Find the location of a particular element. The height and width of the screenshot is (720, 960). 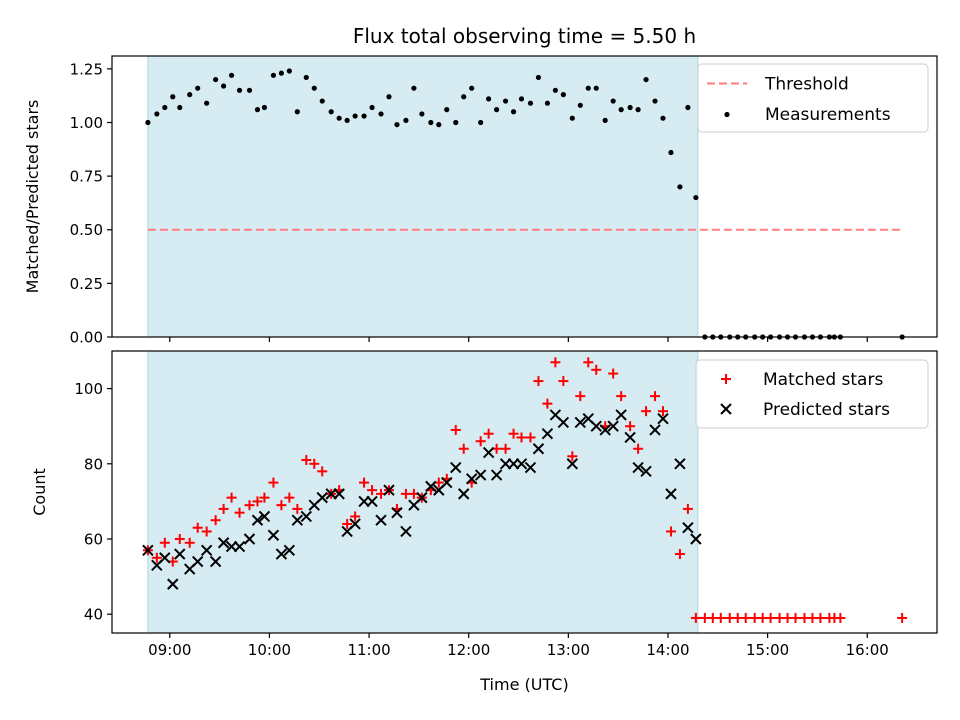

legend-matched-swatch is located at coordinates (726, 379).